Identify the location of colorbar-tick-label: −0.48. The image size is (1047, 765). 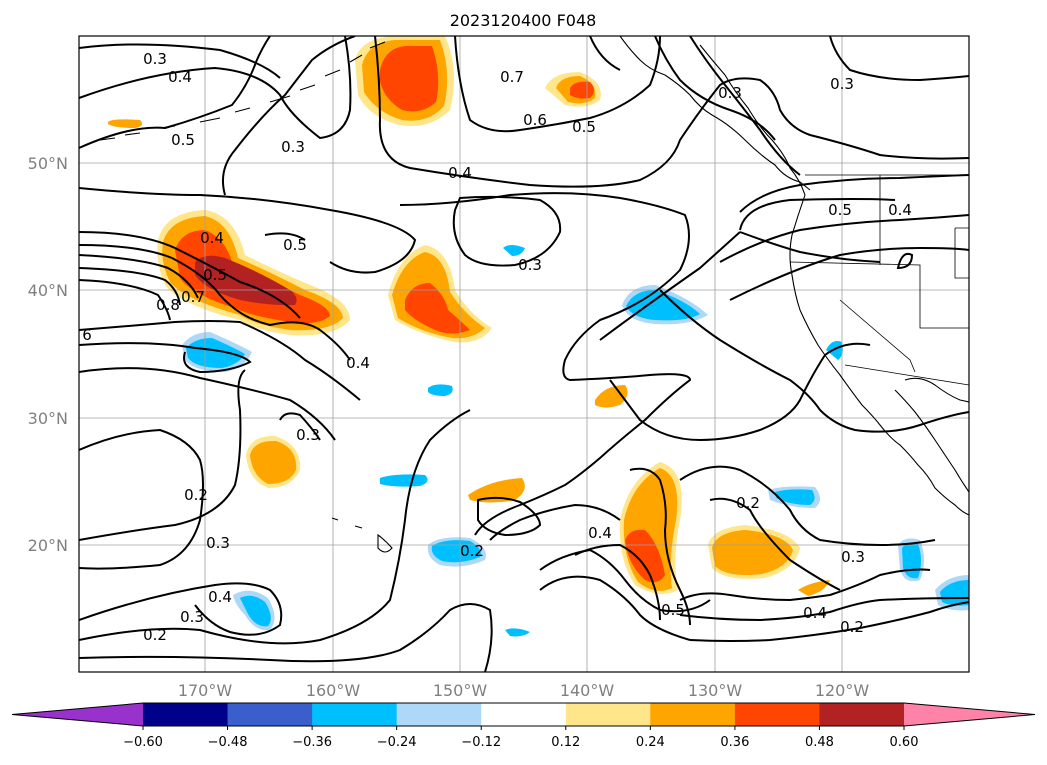
(228, 742).